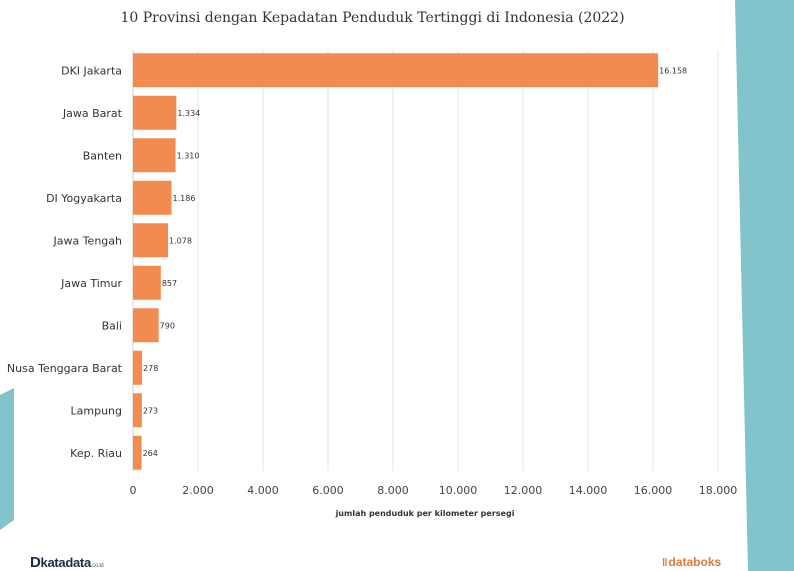  Describe the element at coordinates (169, 283) in the screenshot. I see `value-label: 857` at that location.